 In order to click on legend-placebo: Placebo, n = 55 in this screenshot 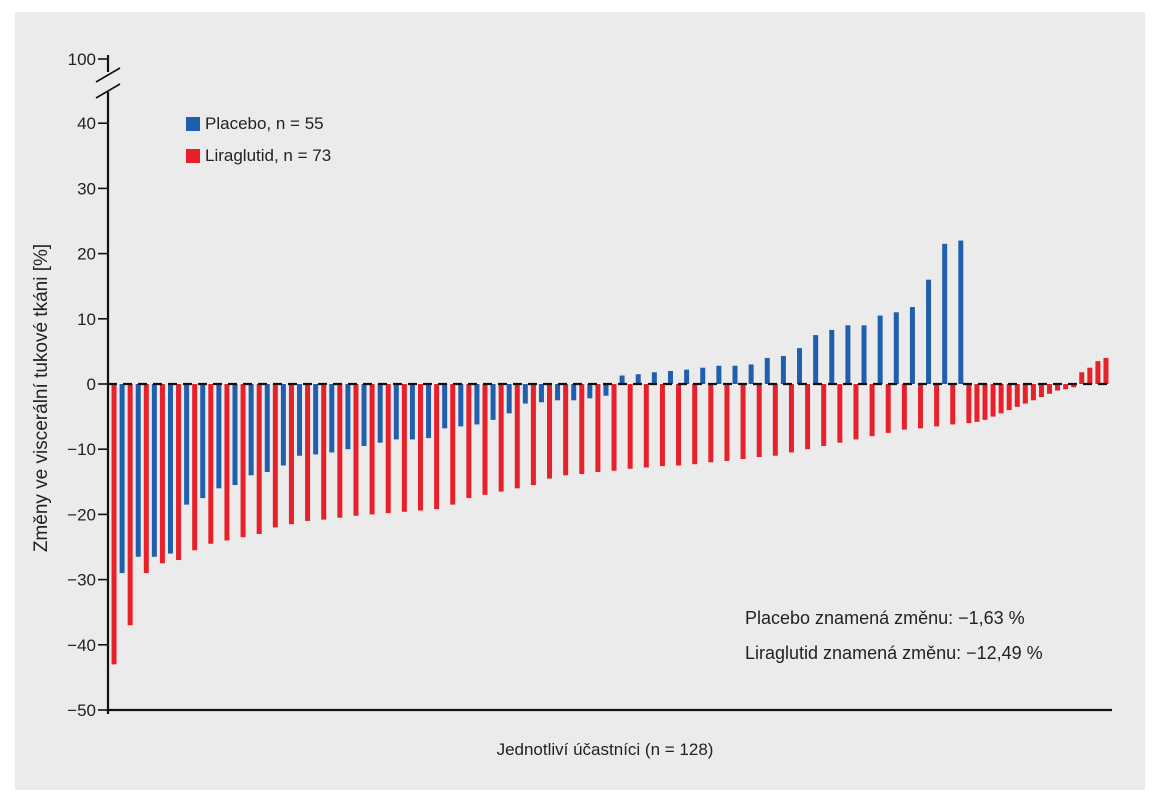, I will do `click(255, 124)`.